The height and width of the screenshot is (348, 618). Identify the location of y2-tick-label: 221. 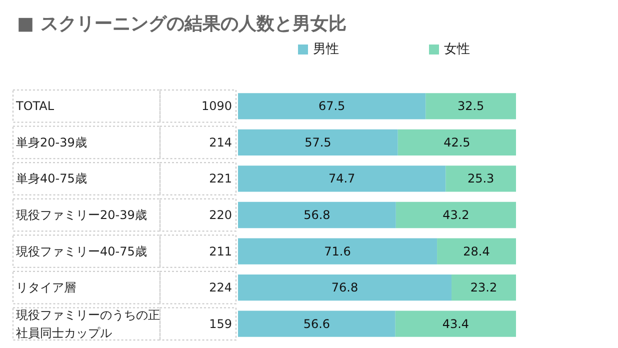
(220, 179).